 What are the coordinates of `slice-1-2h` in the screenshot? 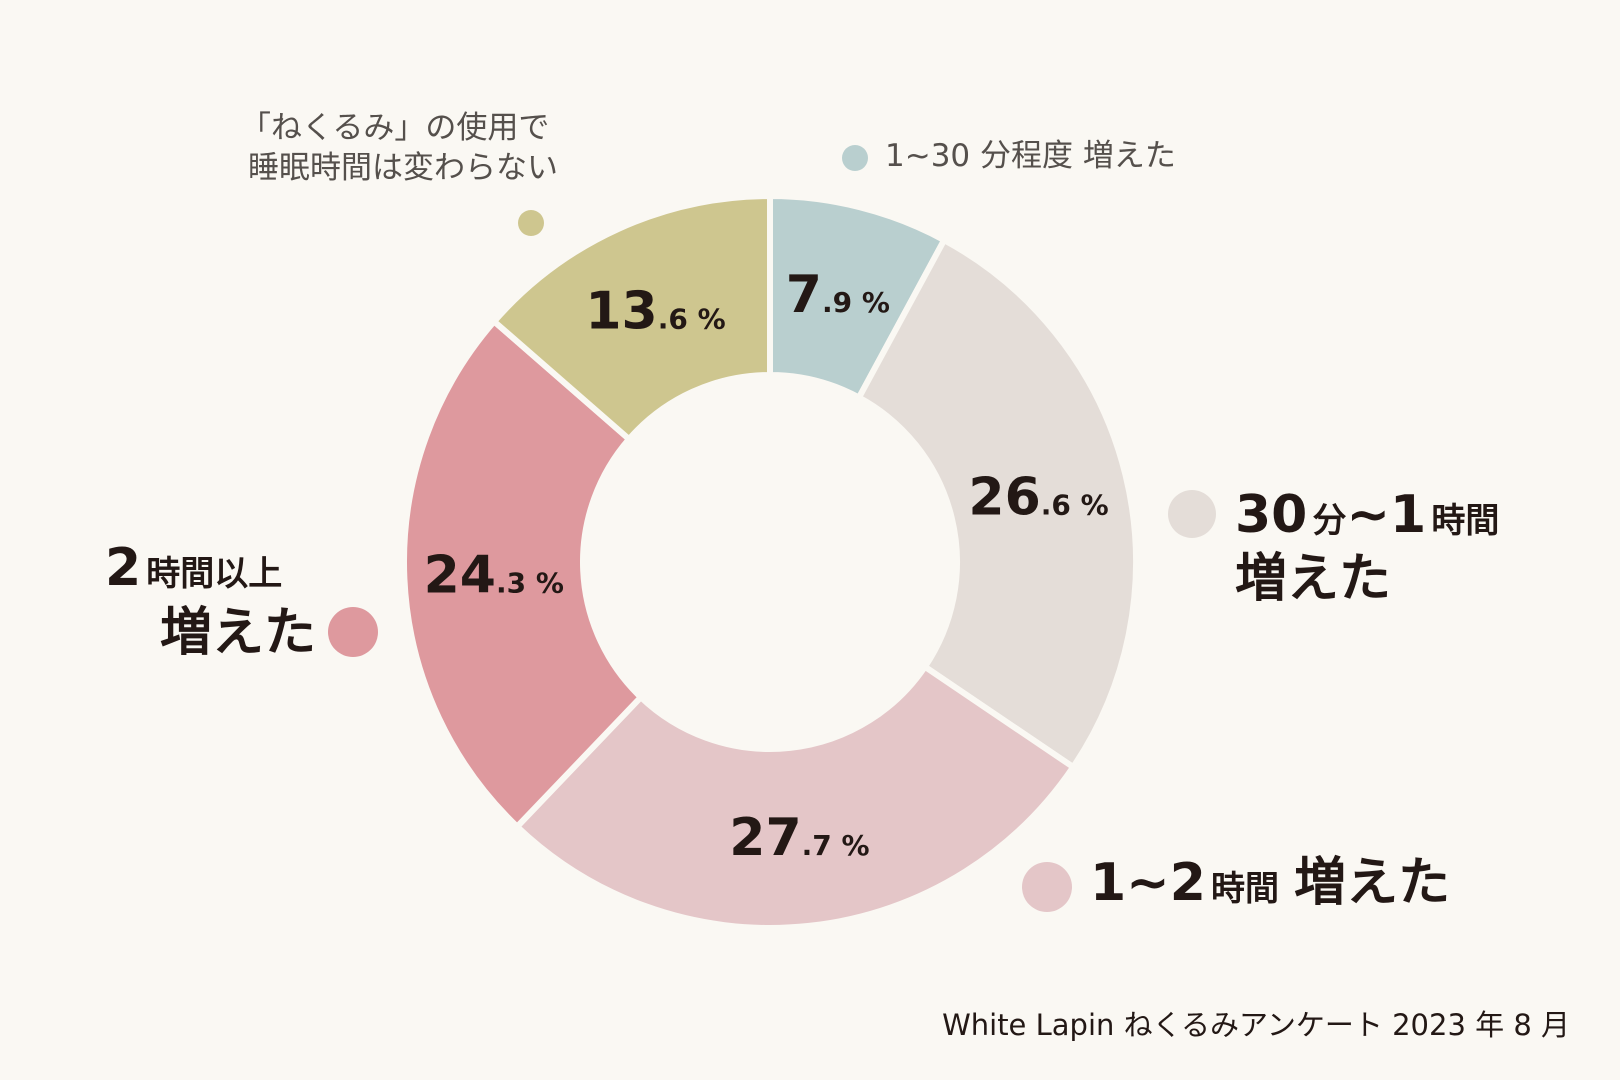 It's located at (795, 796).